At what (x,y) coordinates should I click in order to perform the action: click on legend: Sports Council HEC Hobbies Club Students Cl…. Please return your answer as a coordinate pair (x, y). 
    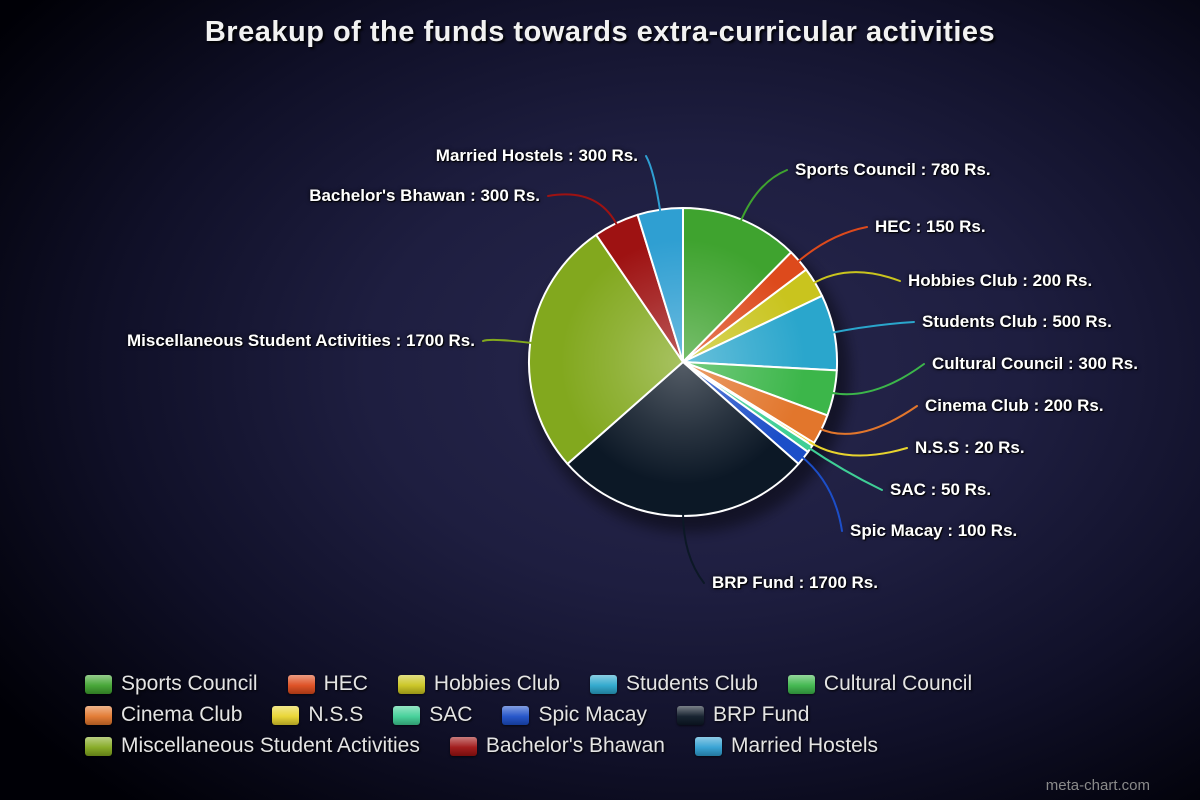
    Looking at the image, I should click on (630, 718).